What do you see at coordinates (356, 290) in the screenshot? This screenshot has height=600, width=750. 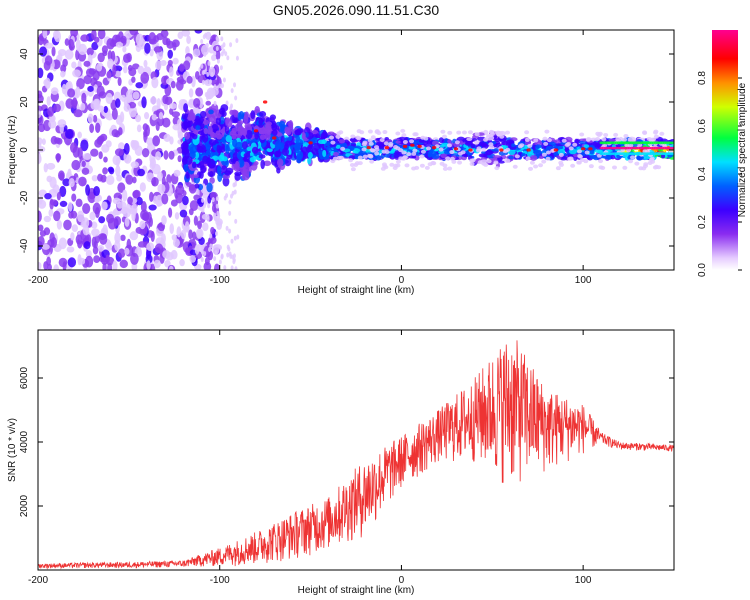 I see `spectrogram-x-label: Height of straight line (km)` at bounding box center [356, 290].